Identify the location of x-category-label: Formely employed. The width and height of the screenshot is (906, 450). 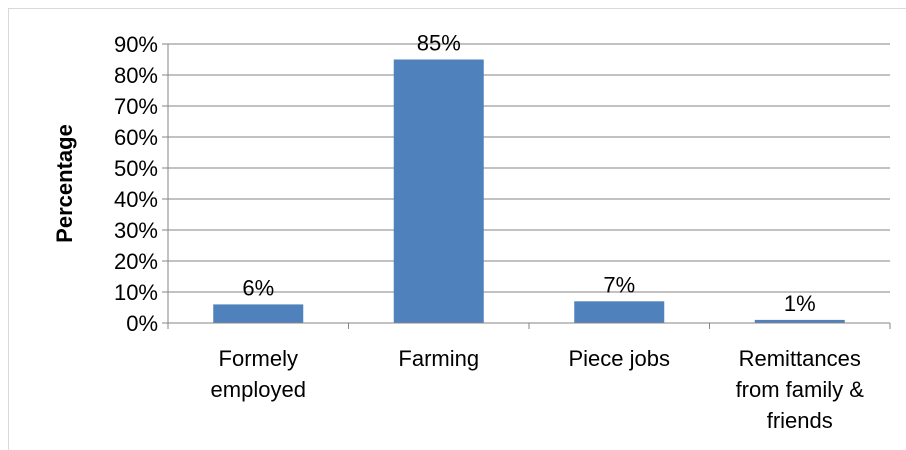
(258, 374).